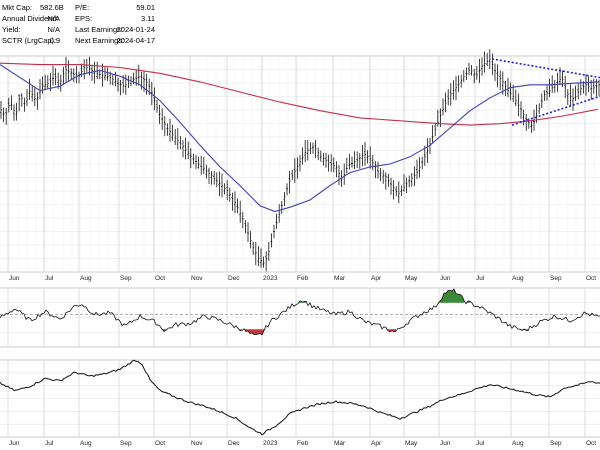 The image size is (600, 450). Describe the element at coordinates (17, 7) in the screenshot. I see `stat-label: Mkt Cap:` at that location.